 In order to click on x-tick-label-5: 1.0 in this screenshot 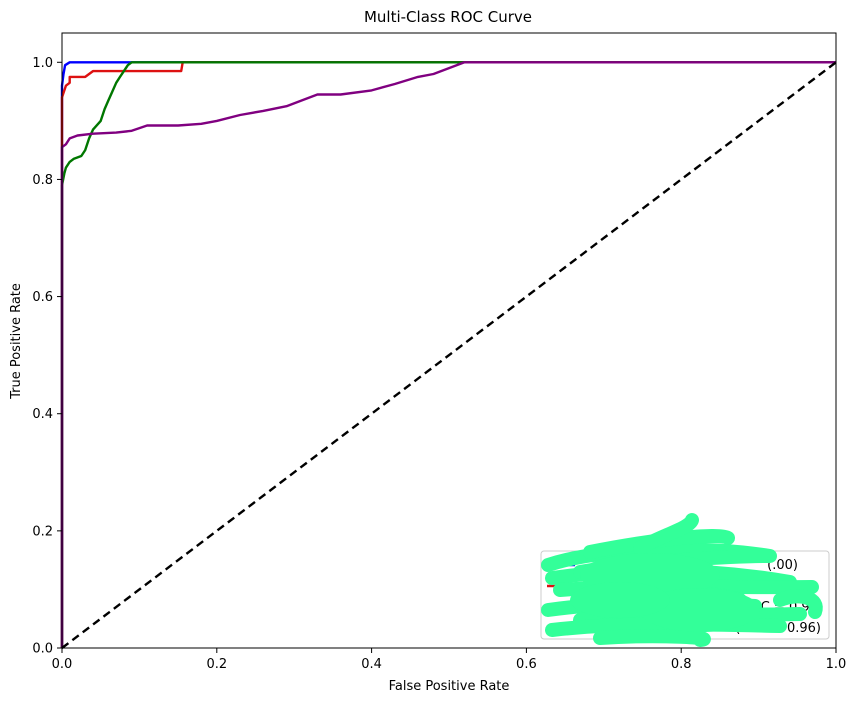, I will do `click(836, 664)`.